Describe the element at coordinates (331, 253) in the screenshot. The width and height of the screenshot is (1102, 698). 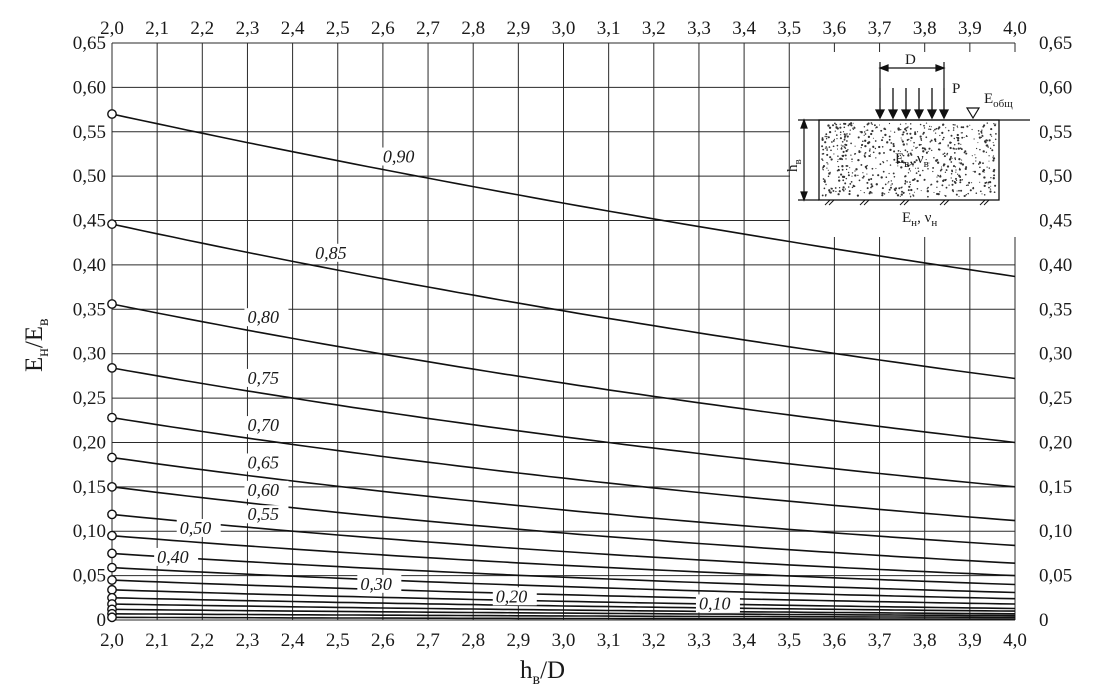
I see `curve-label: 0,85` at that location.